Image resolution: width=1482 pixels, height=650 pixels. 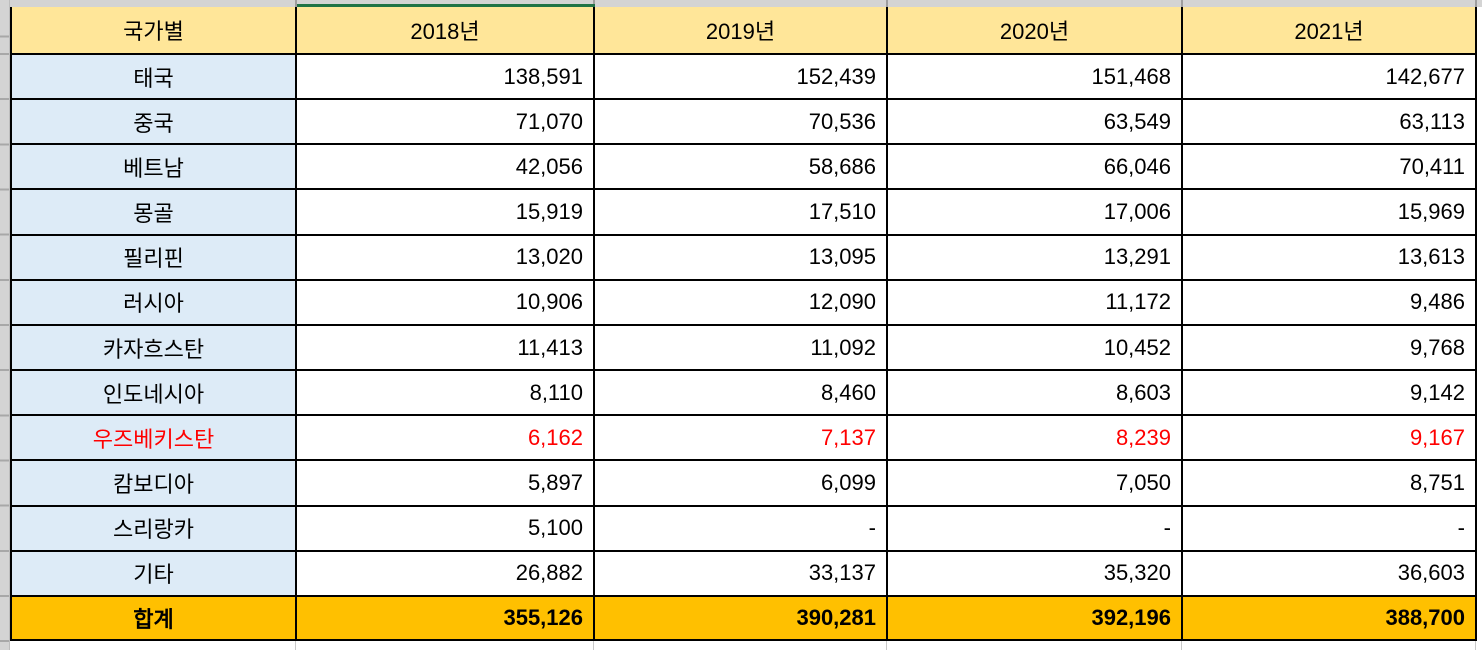 What do you see at coordinates (154, 573) in the screenshot?
I see `country-cell: 기타` at bounding box center [154, 573].